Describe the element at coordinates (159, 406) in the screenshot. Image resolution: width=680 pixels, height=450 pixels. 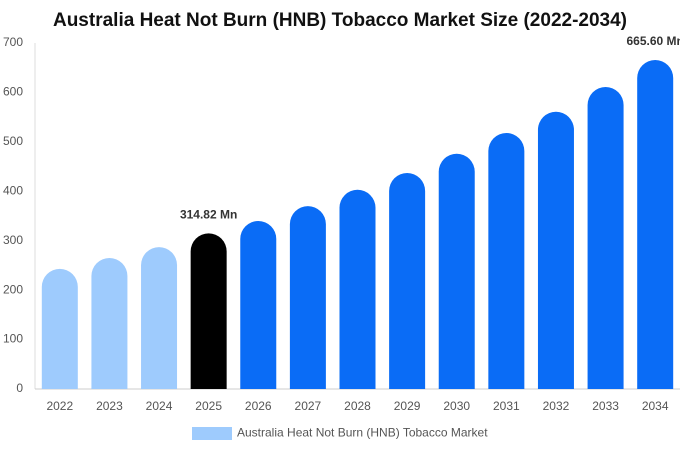
I see `x-tick-label: 2024` at that location.